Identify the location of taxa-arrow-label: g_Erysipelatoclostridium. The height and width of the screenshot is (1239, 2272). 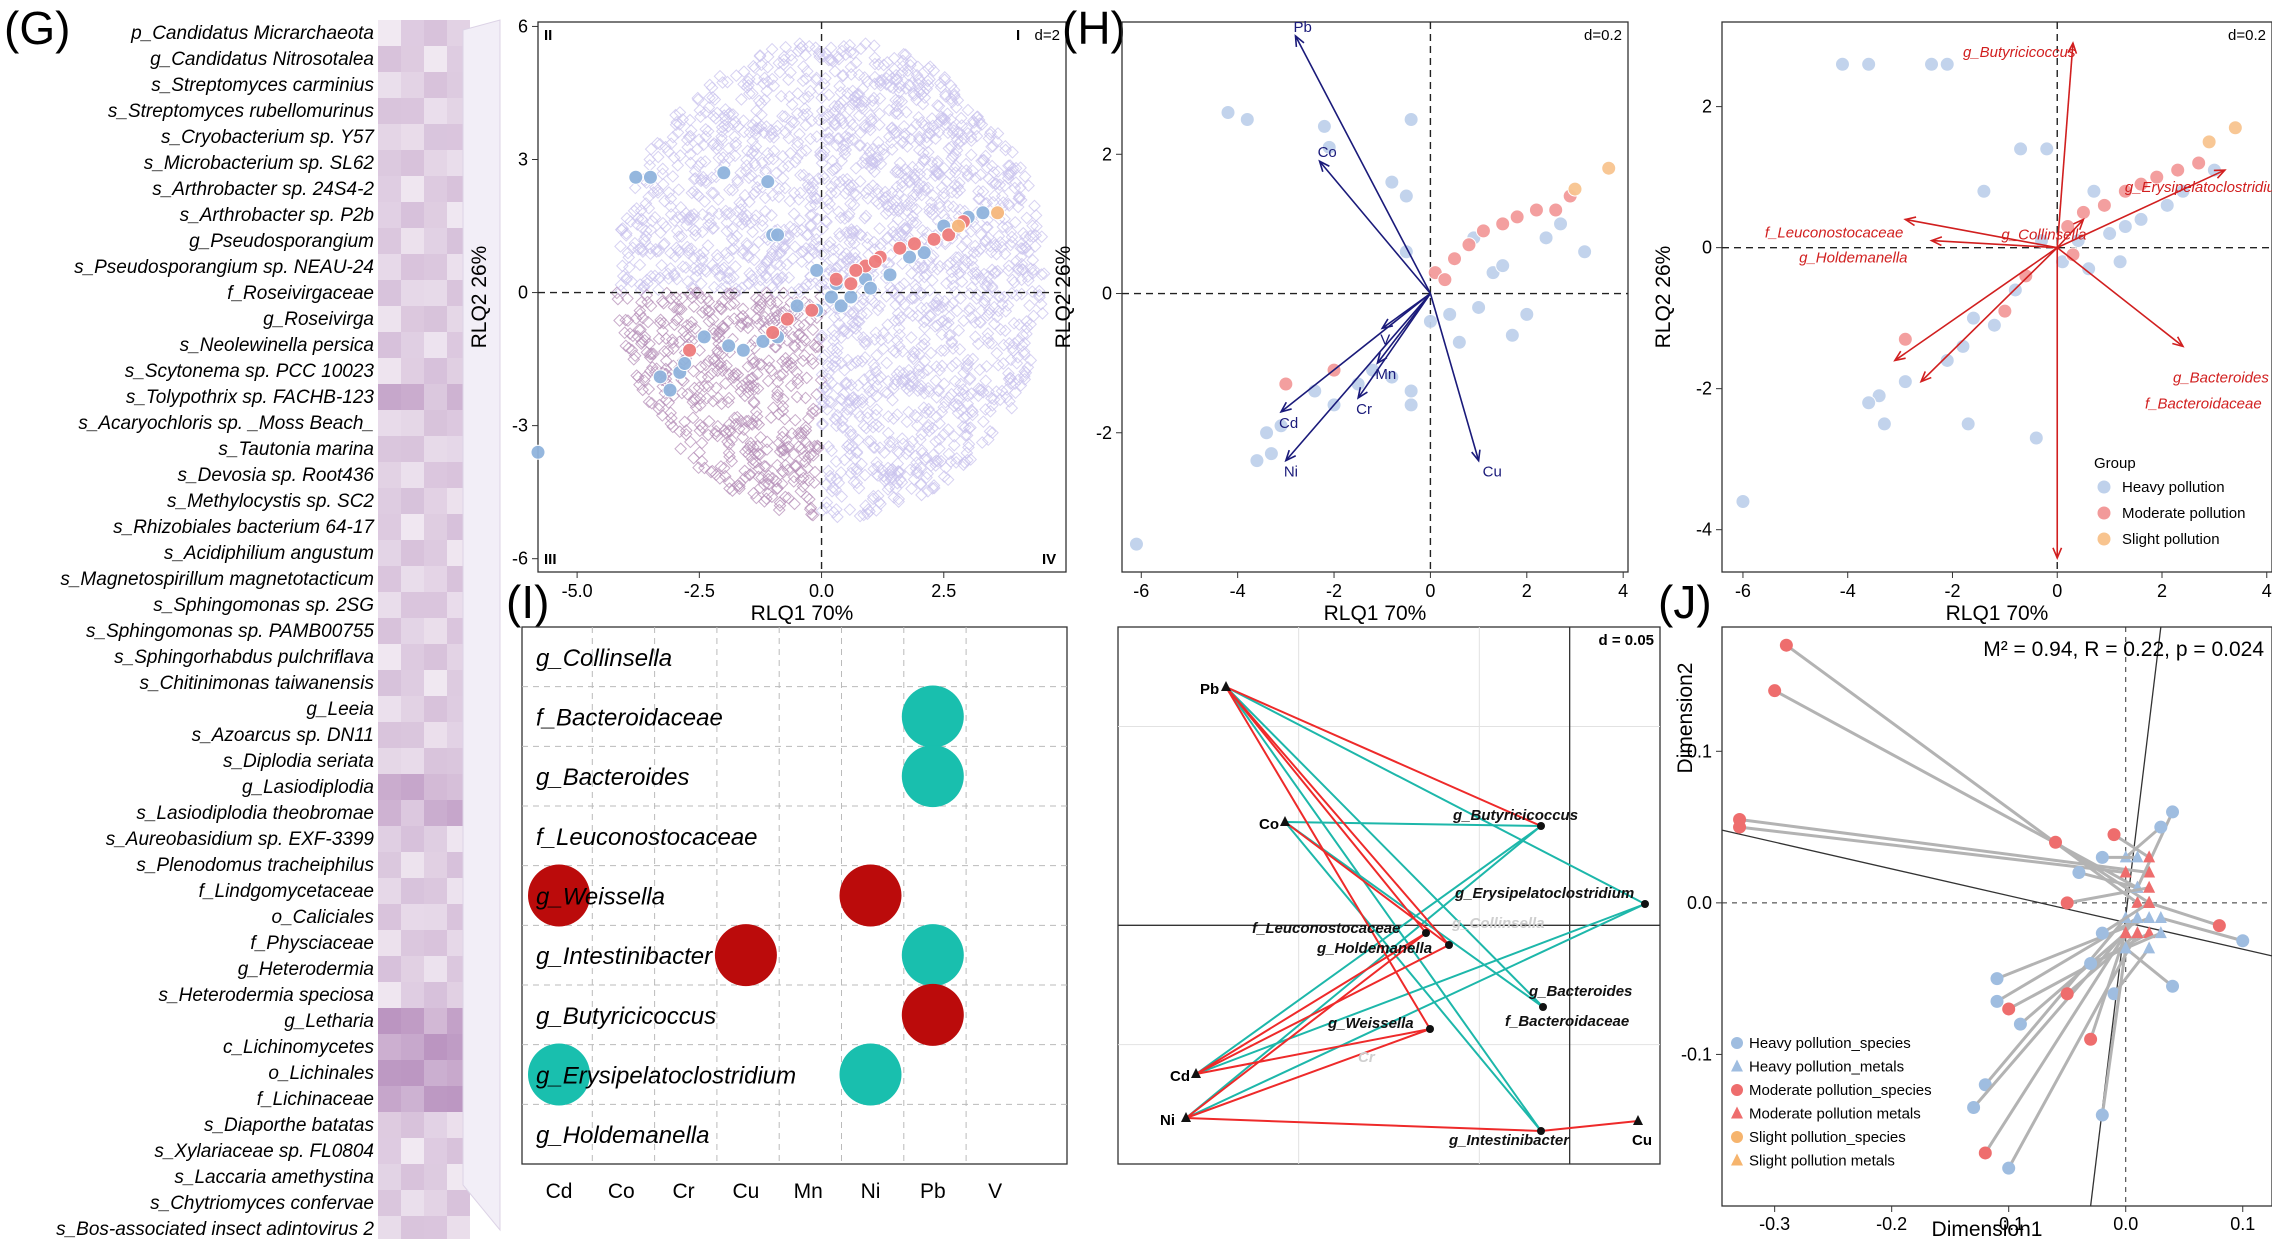
(2198, 187).